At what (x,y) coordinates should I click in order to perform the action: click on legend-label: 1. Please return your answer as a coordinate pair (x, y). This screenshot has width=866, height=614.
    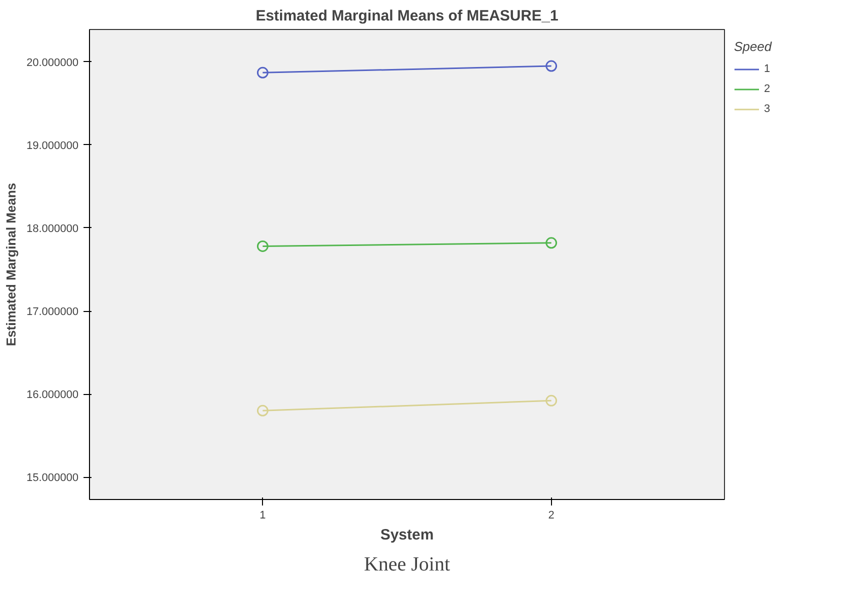
    Looking at the image, I should click on (768, 69).